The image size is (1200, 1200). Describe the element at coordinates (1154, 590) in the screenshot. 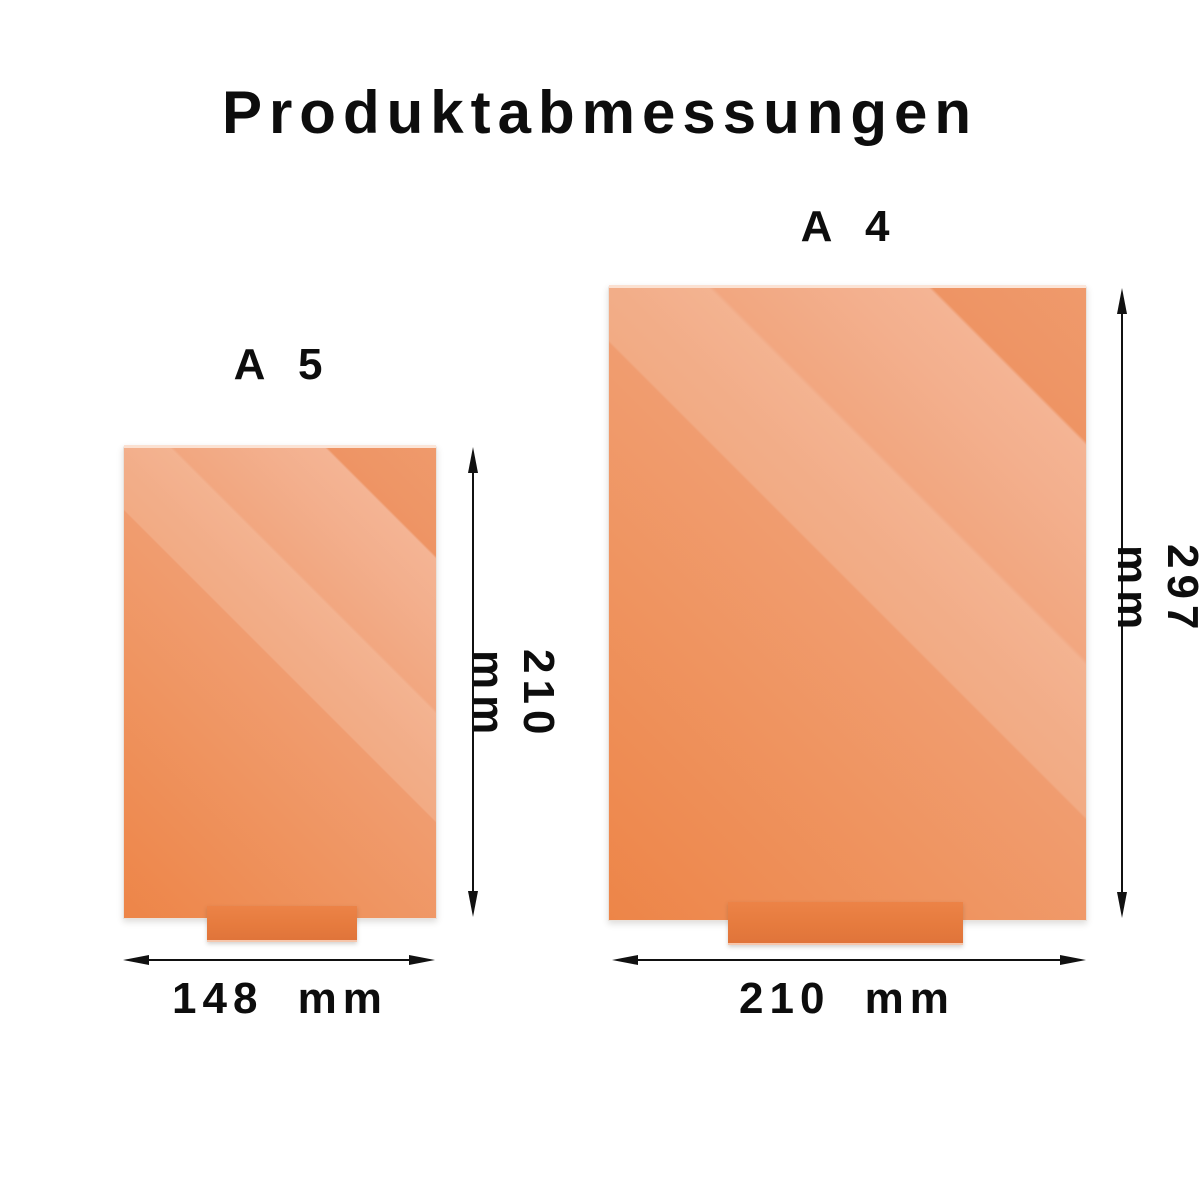

I see `a4-height-label: 297 mm` at that location.